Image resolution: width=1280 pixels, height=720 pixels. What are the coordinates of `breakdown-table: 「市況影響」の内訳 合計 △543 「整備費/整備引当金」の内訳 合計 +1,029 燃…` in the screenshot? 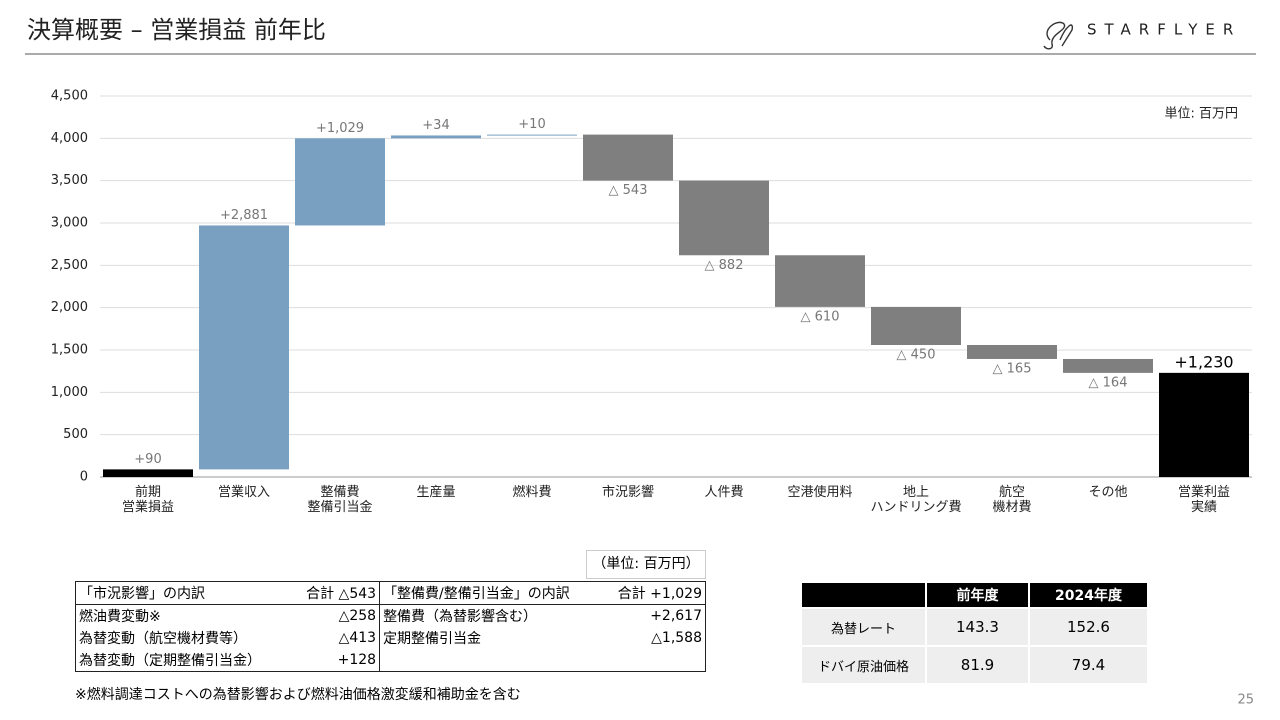 It's located at (390, 626).